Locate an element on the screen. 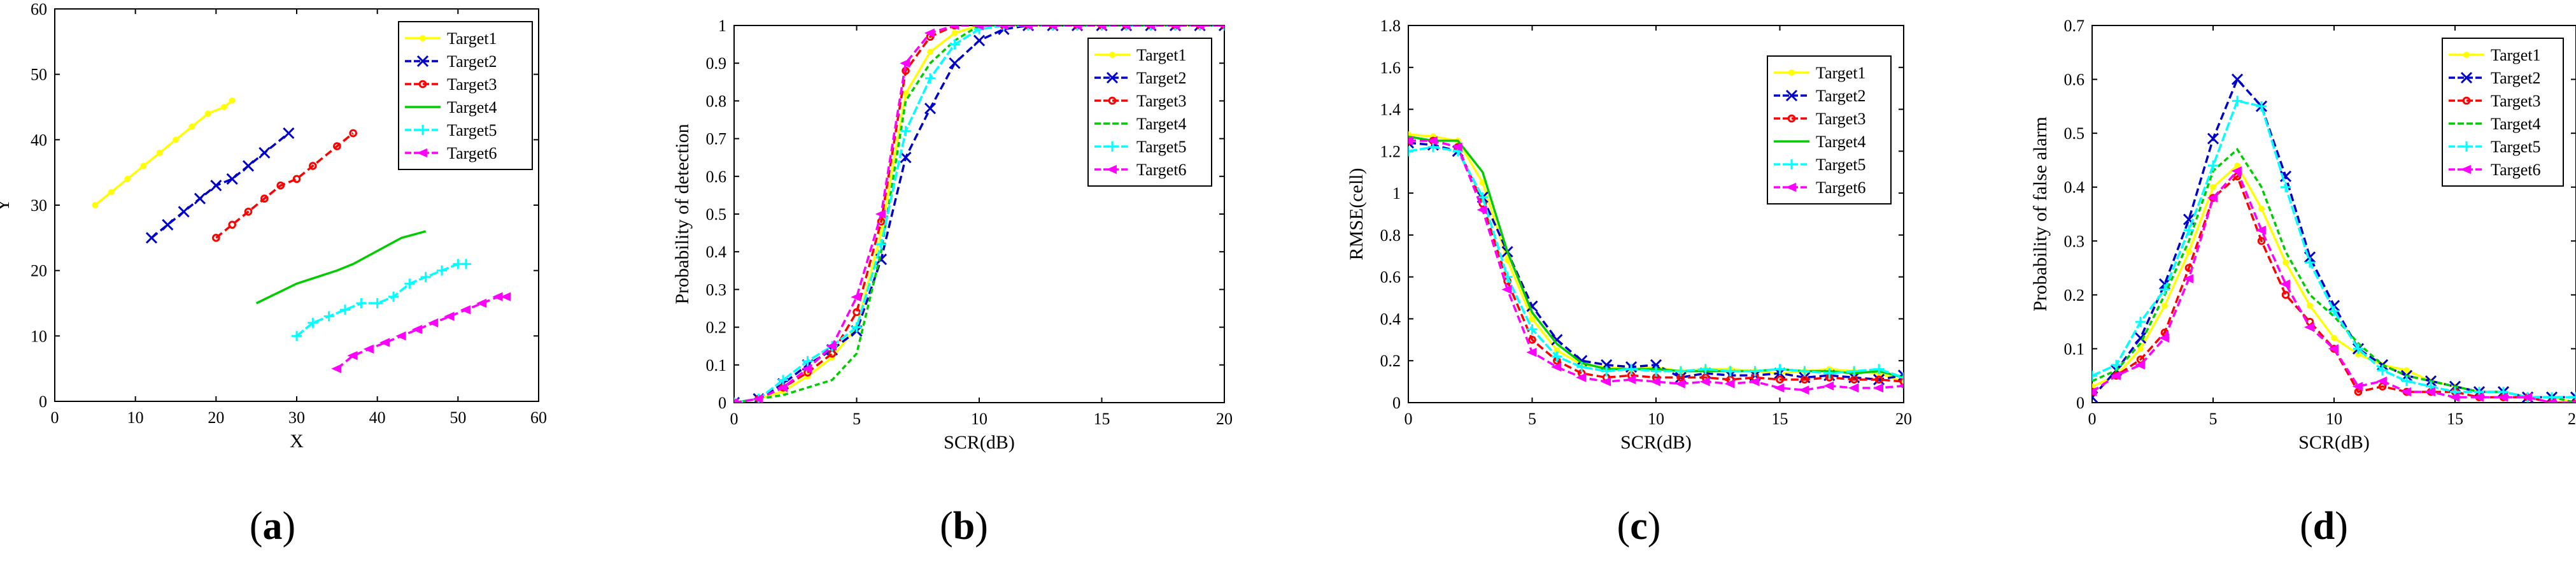  panel-caption: (a) is located at coordinates (272, 527).